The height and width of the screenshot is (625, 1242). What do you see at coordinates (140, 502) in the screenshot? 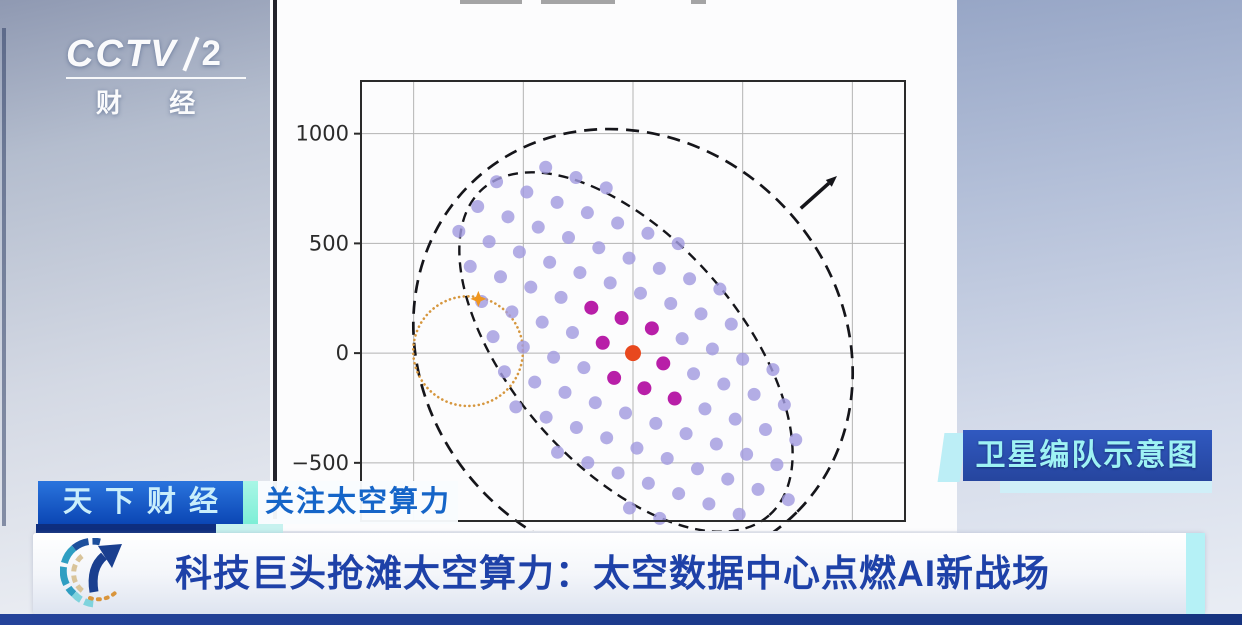
I see `program-badge: 天下财经` at bounding box center [140, 502].